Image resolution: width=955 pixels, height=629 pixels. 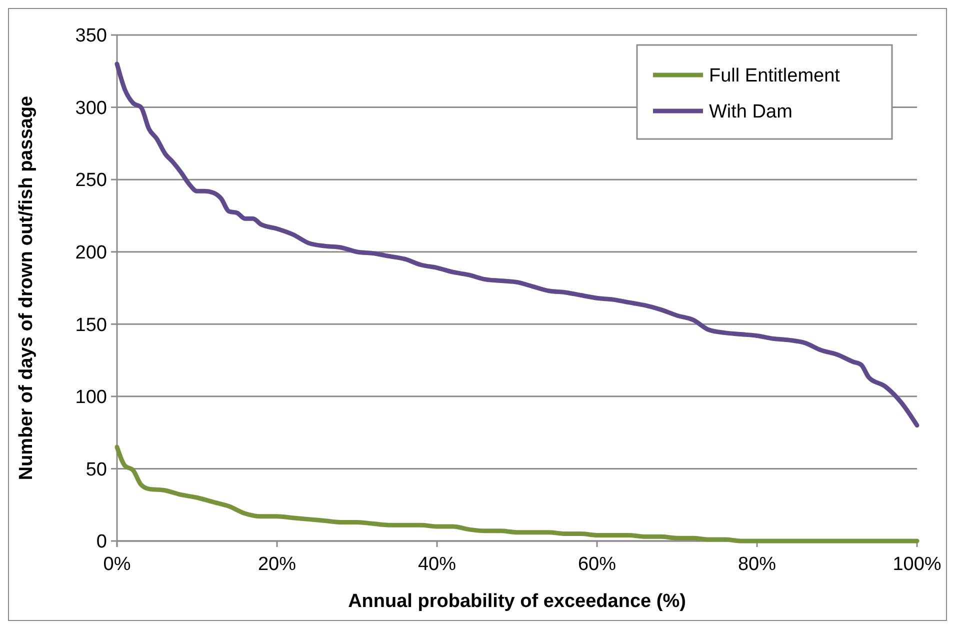 I want to click on y-tick-label: 50, so click(x=96, y=469).